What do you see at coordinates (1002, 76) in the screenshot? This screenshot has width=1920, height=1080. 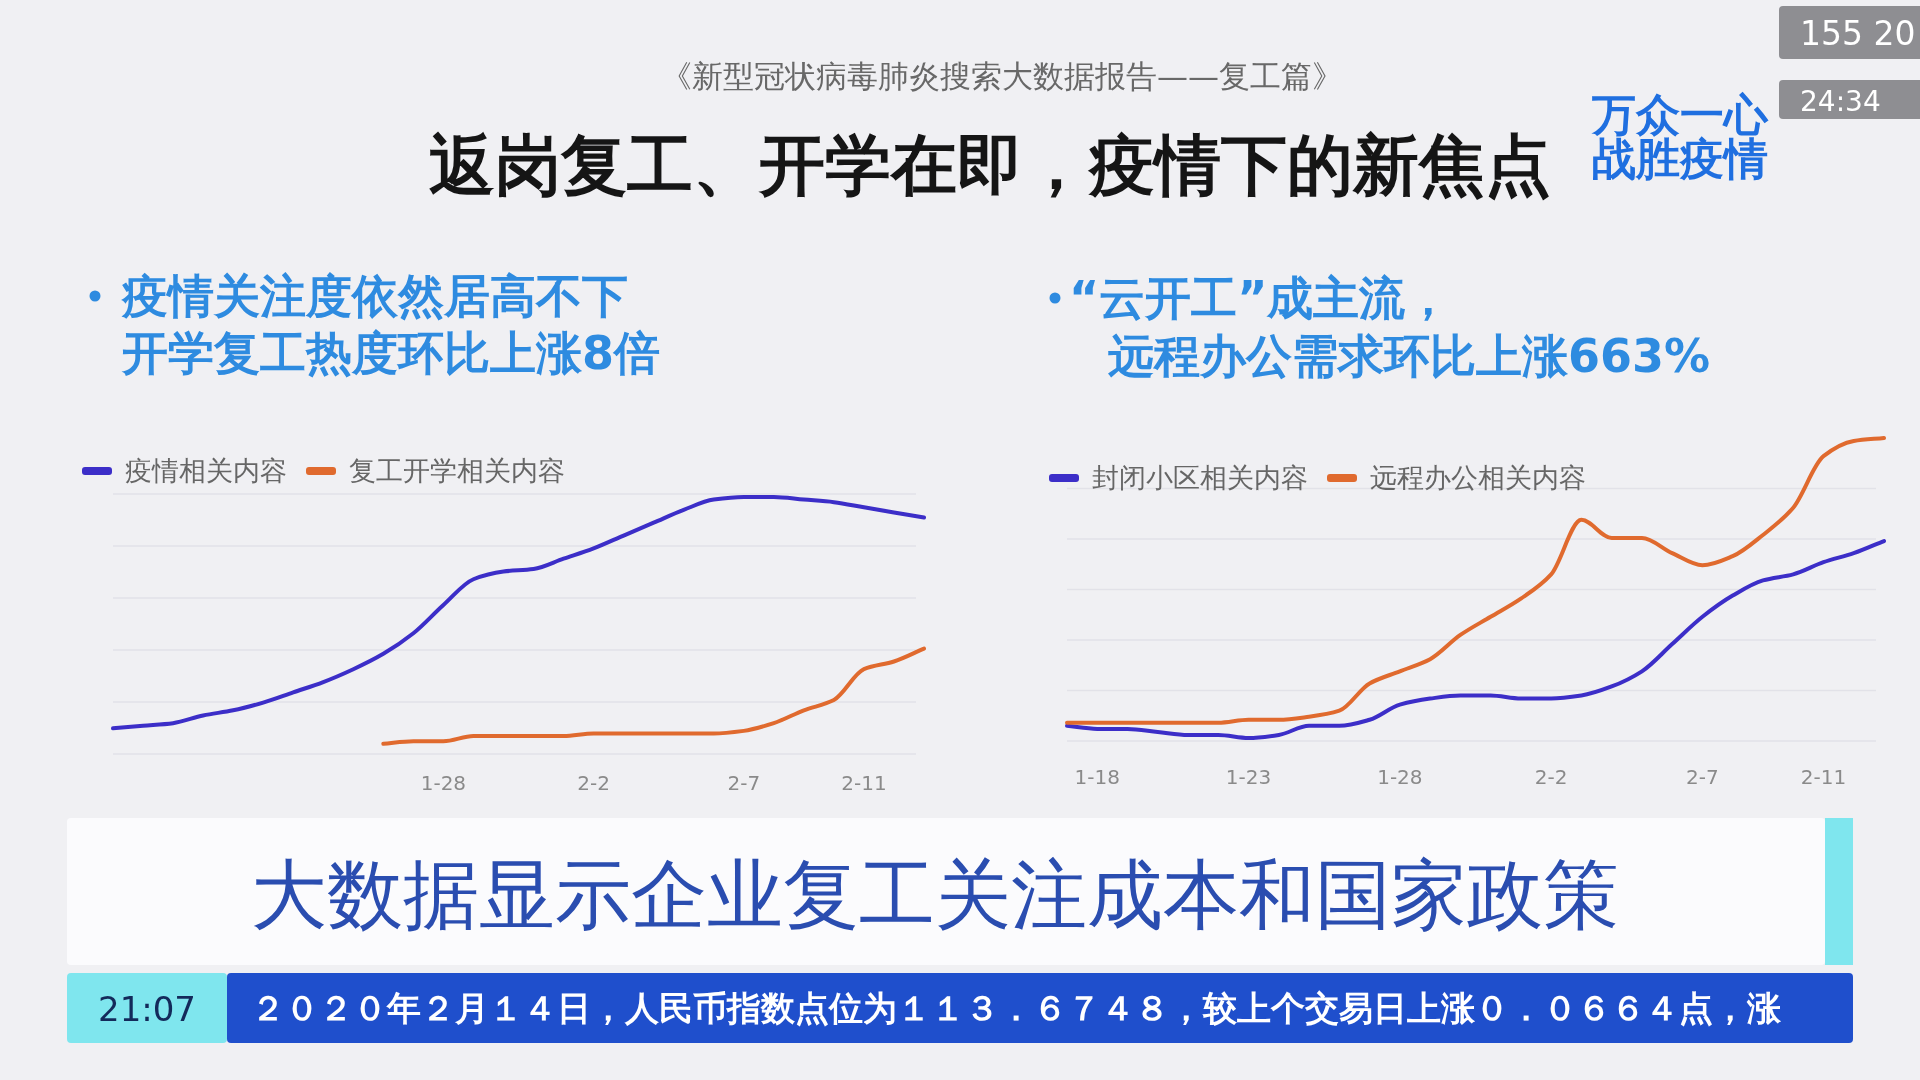 I see `text: 《新型冠状病毒肺炎搜索大数据报告——复工篇》` at bounding box center [1002, 76].